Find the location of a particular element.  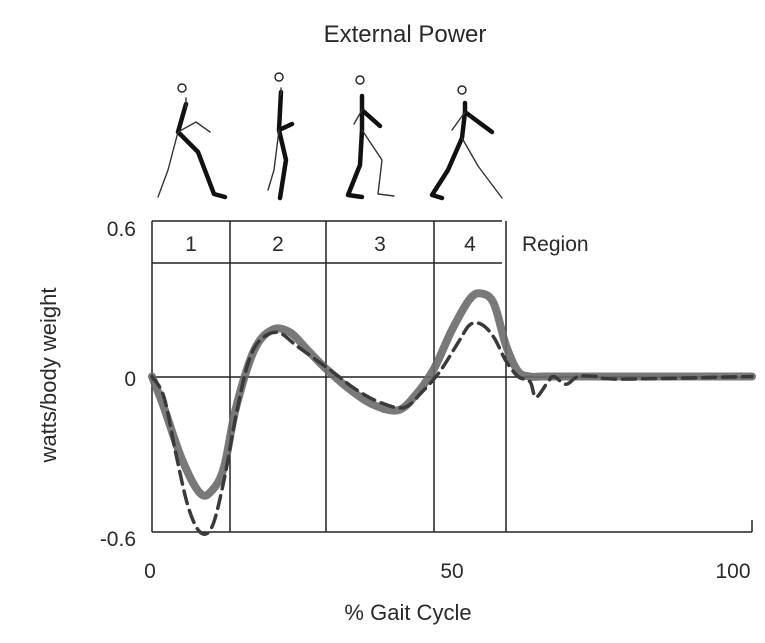

region-label-2: 2 is located at coordinates (278, 244).